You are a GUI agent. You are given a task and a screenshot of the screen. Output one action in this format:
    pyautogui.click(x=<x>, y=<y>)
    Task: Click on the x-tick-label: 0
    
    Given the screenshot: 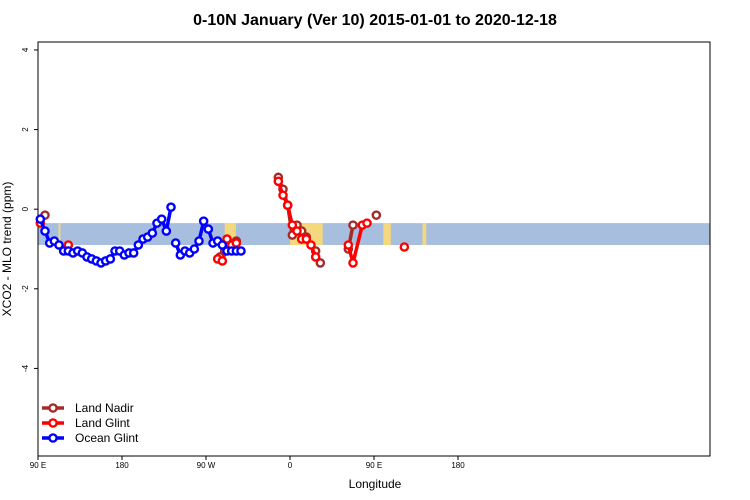 What is the action you would take?
    pyautogui.click(x=290, y=465)
    